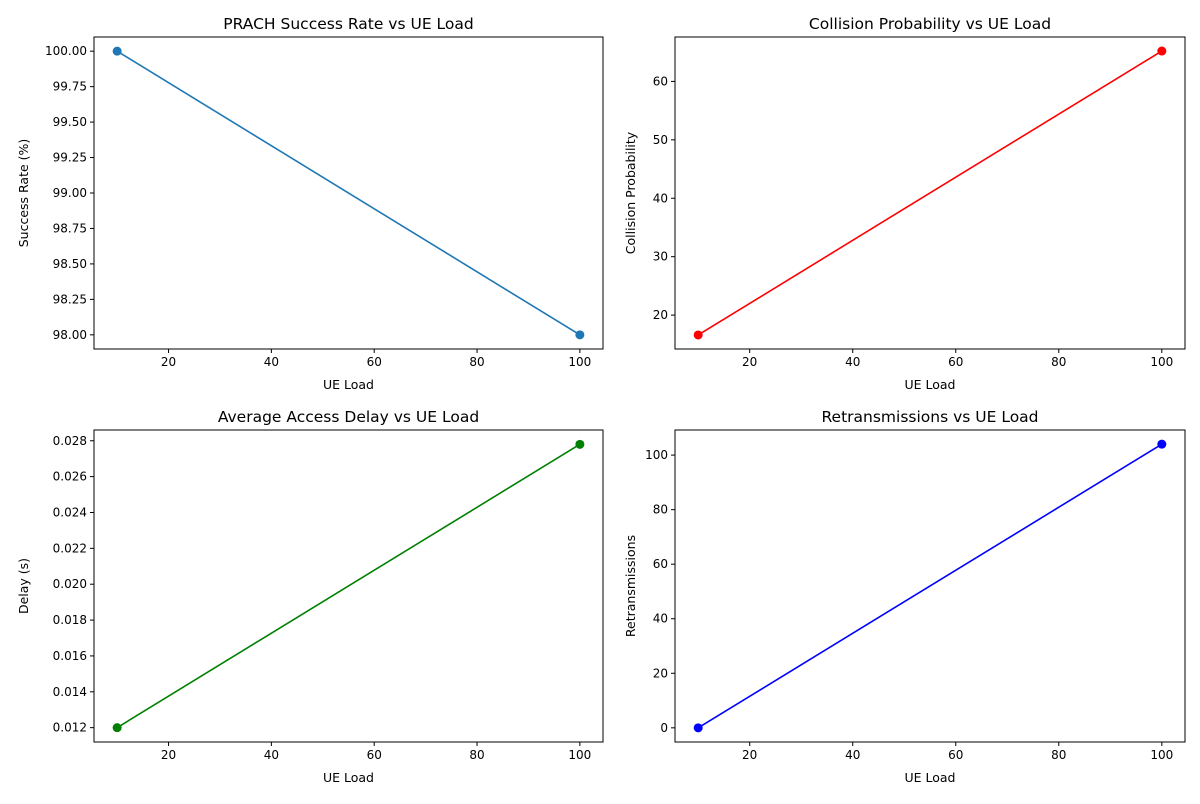  What do you see at coordinates (70, 335) in the screenshot?
I see `y-tick-label: 98.00` at bounding box center [70, 335].